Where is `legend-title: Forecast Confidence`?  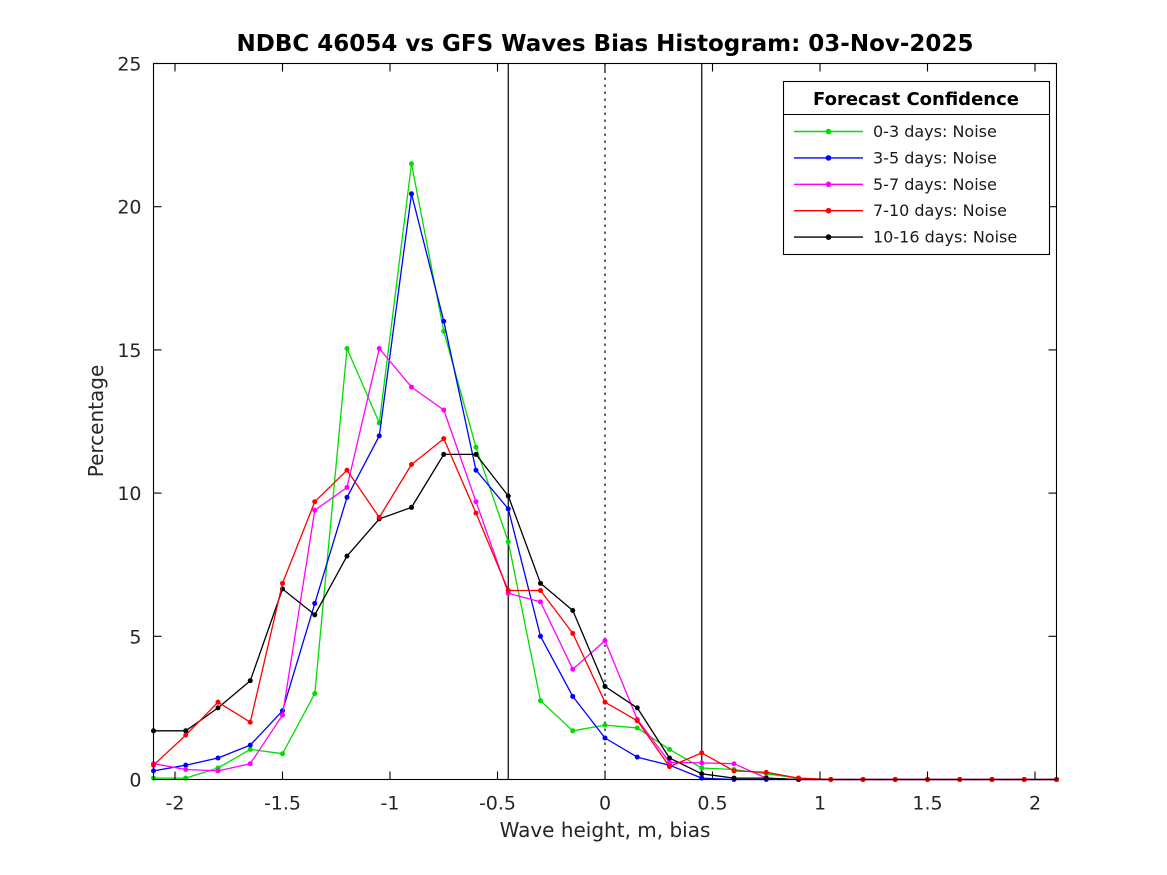
legend-title: Forecast Confidence is located at coordinates (916, 99).